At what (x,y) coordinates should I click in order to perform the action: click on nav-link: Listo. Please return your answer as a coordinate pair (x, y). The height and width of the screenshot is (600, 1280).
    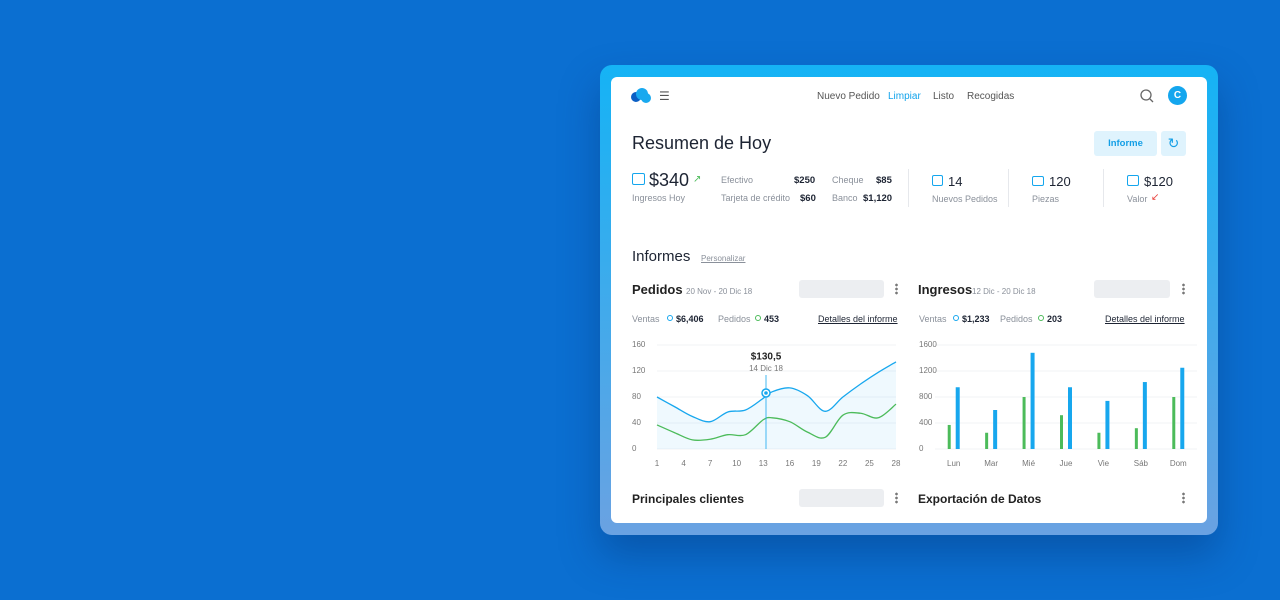
    Looking at the image, I should click on (944, 96).